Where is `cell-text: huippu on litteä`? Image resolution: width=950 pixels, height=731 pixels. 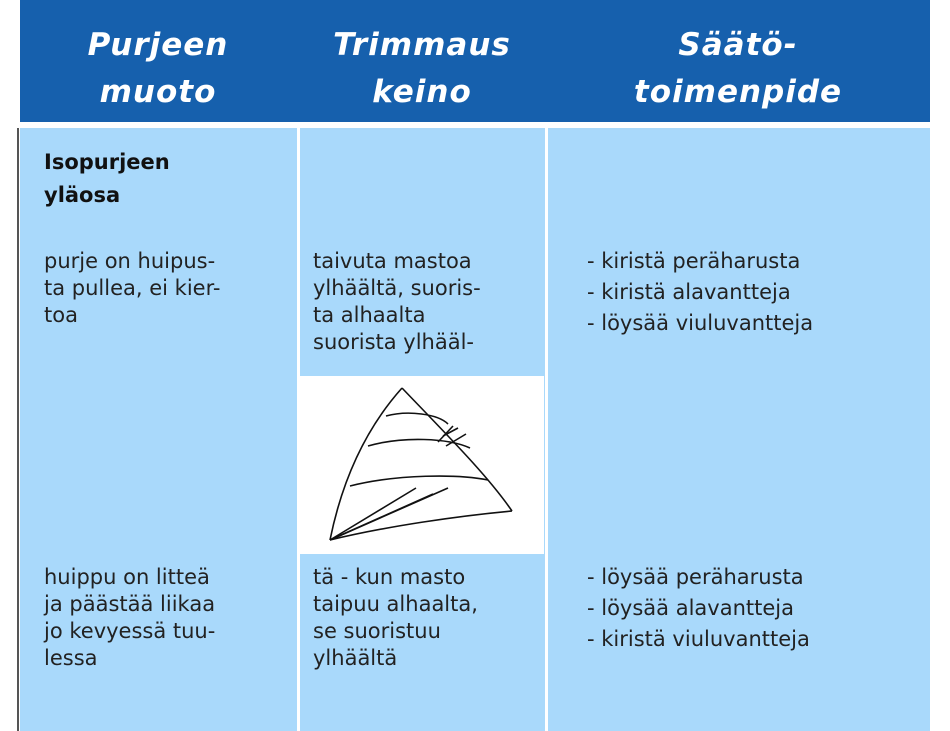 cell-text: huippu on litteä is located at coordinates (127, 577).